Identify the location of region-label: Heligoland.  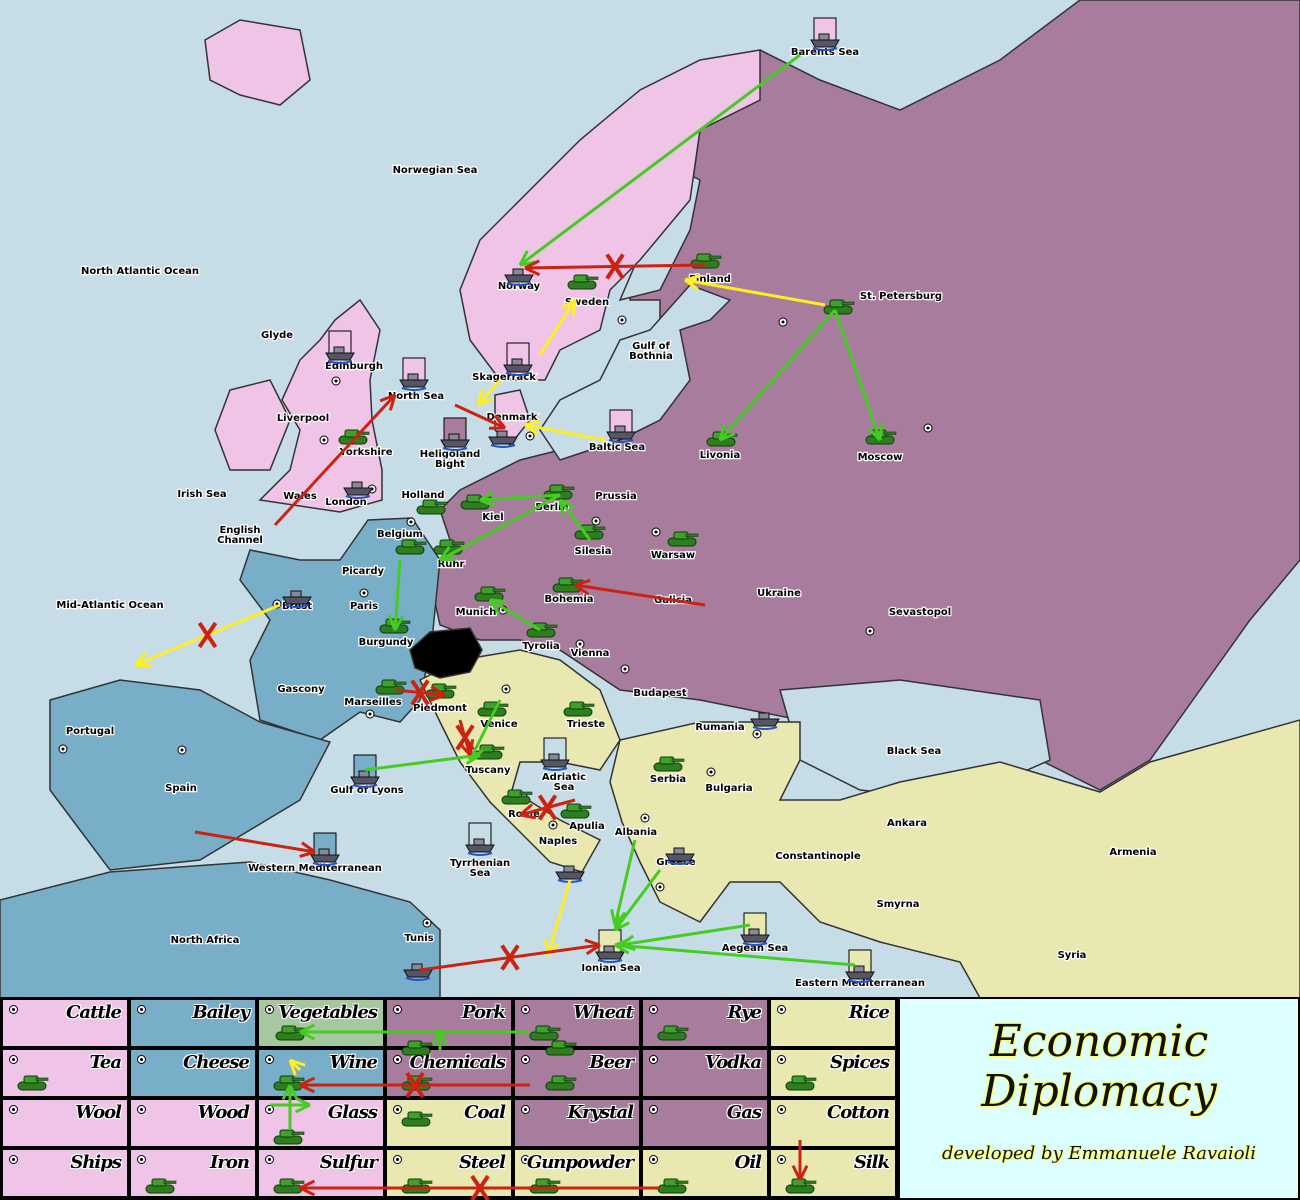
(450, 454).